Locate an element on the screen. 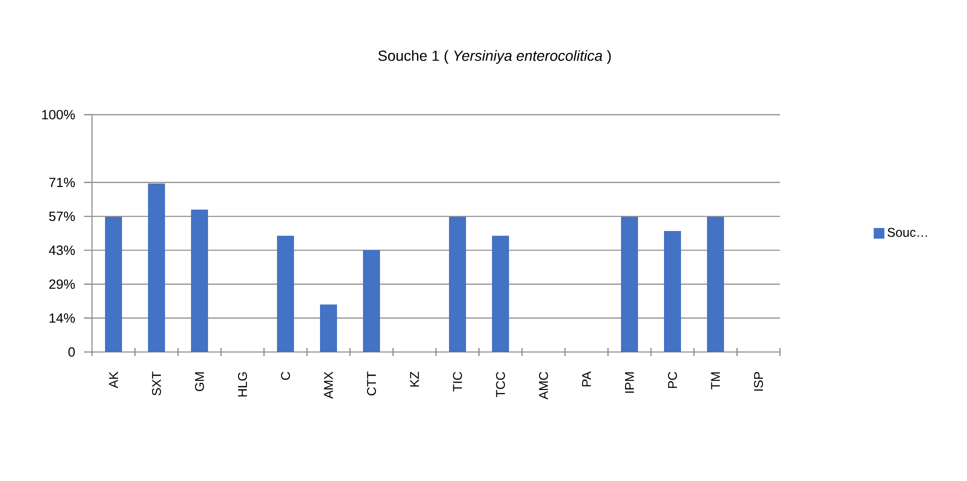 The height and width of the screenshot is (481, 967). x-tick-label: IPM is located at coordinates (629, 382).